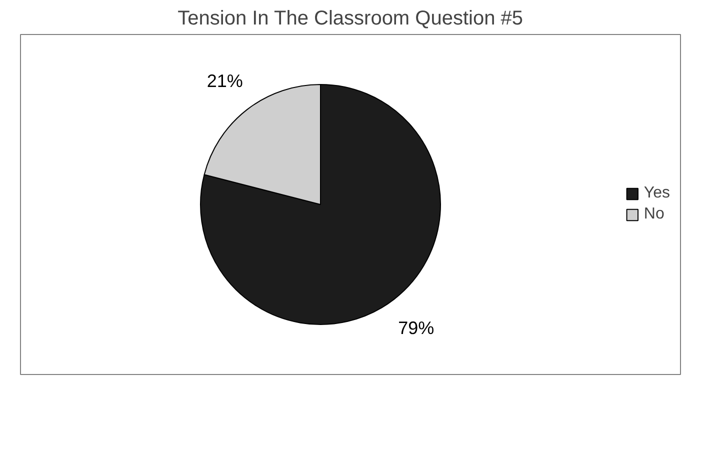  I want to click on chart-title: Tension In The Classroom Question #5, so click(351, 19).